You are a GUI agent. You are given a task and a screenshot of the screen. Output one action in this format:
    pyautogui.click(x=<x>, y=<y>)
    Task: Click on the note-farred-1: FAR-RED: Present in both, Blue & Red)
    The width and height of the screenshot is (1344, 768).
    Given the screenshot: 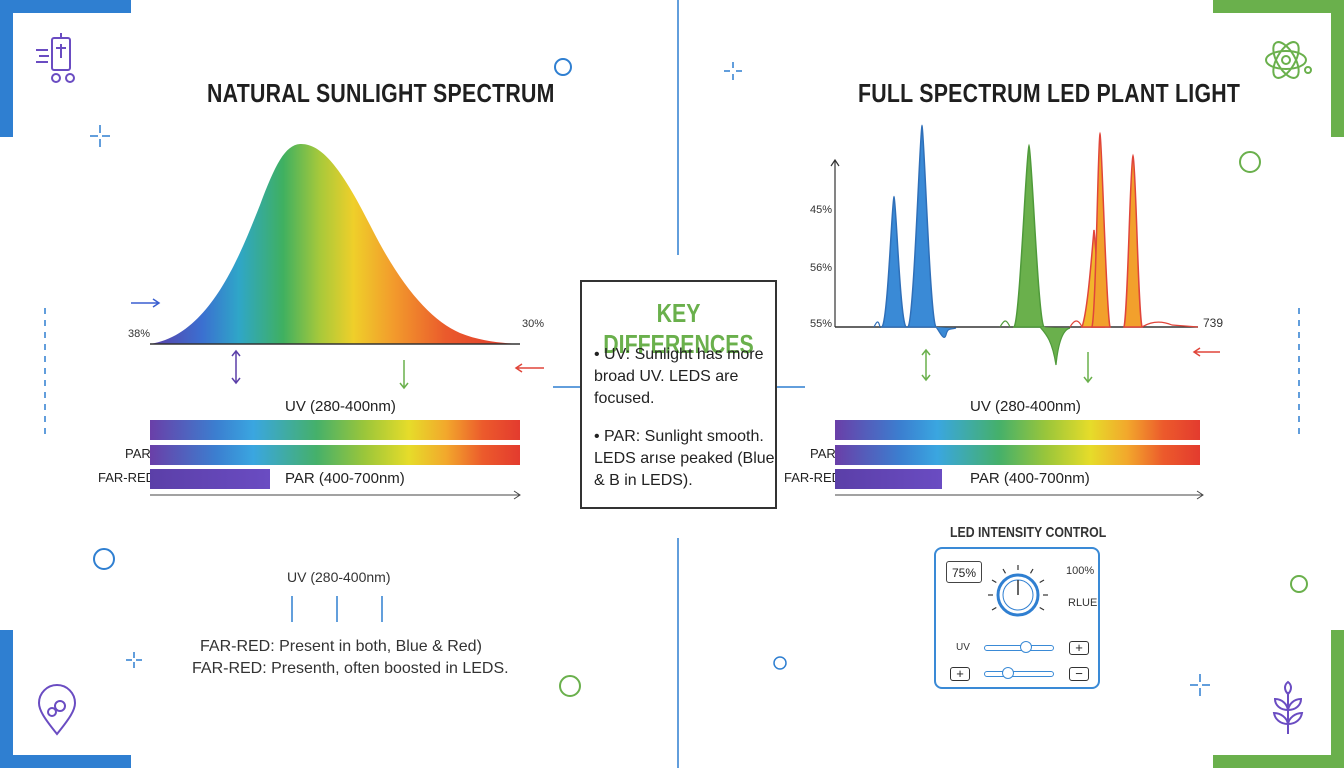 What is the action you would take?
    pyautogui.click(x=341, y=646)
    